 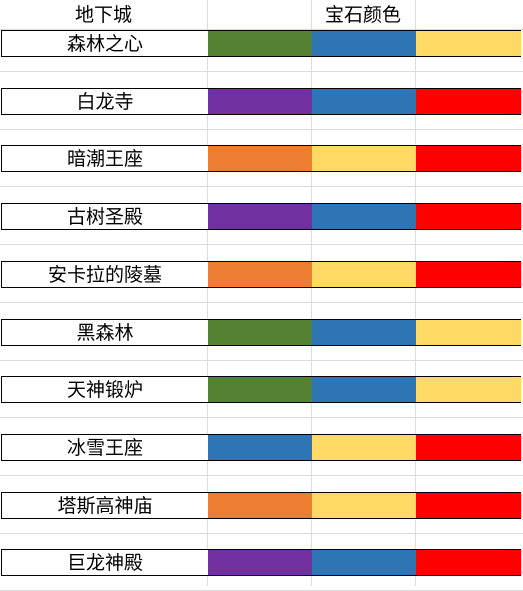 I want to click on table-row: 巨龙神殿, so click(x=261, y=562).